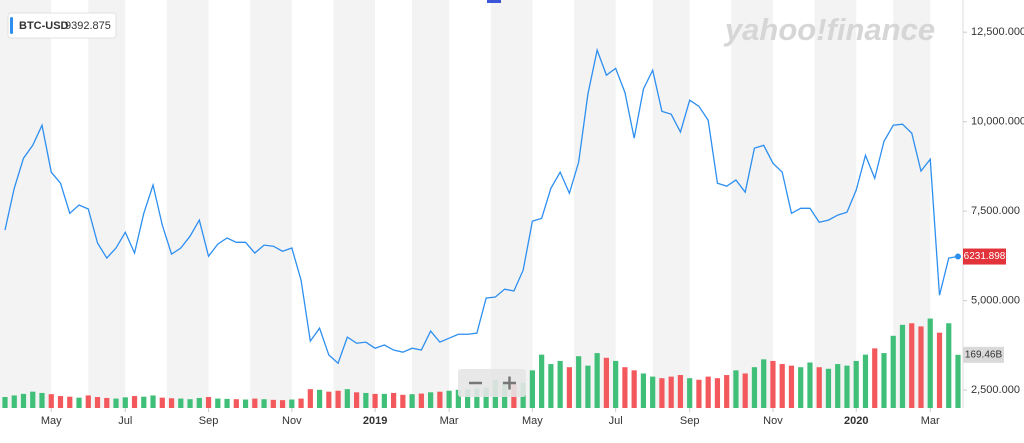  I want to click on y-tick-label: 2,500.000, so click(995, 390).